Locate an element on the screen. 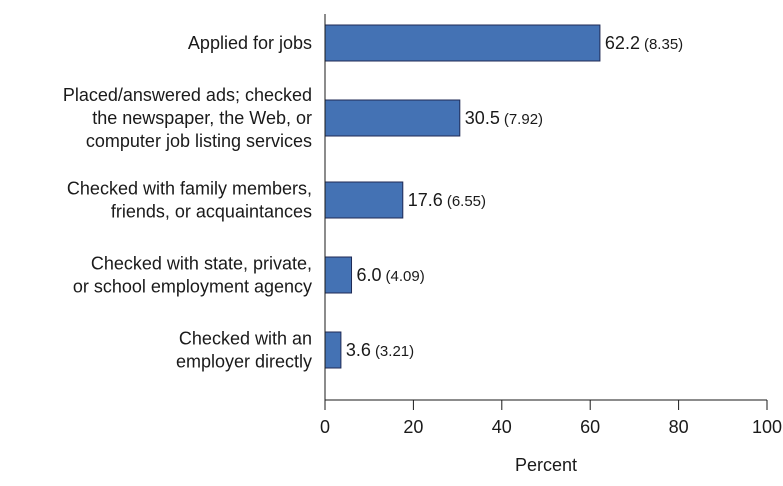  category-label: Applied for jobs is located at coordinates (250, 43).